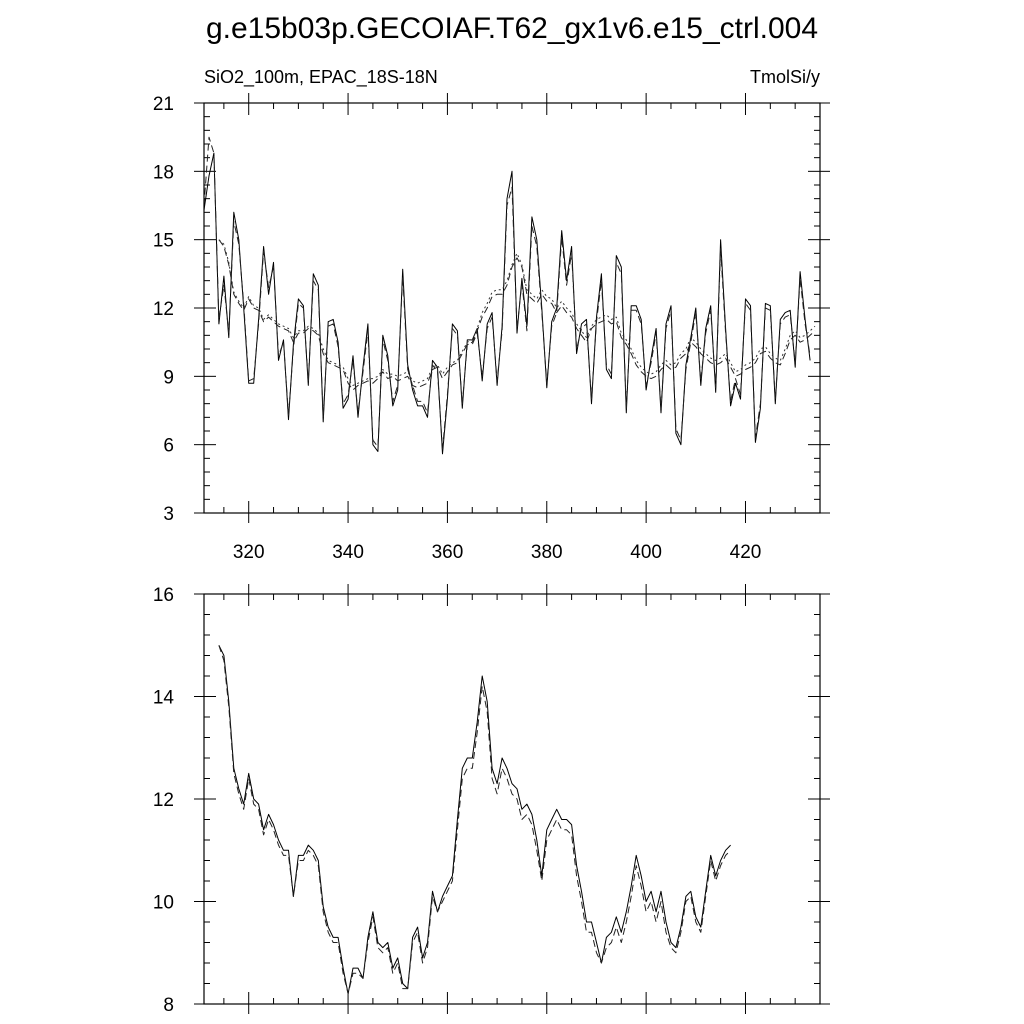 The height and width of the screenshot is (1024, 1024). I want to click on x-tick-label: 380, so click(547, 552).